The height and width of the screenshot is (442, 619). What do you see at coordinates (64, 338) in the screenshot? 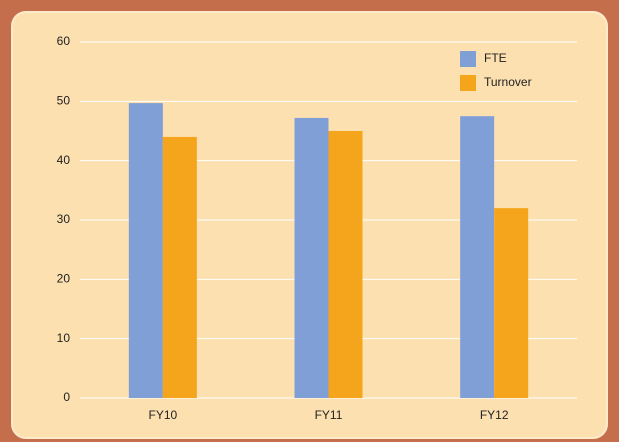
I see `y-tick-label: 10` at bounding box center [64, 338].